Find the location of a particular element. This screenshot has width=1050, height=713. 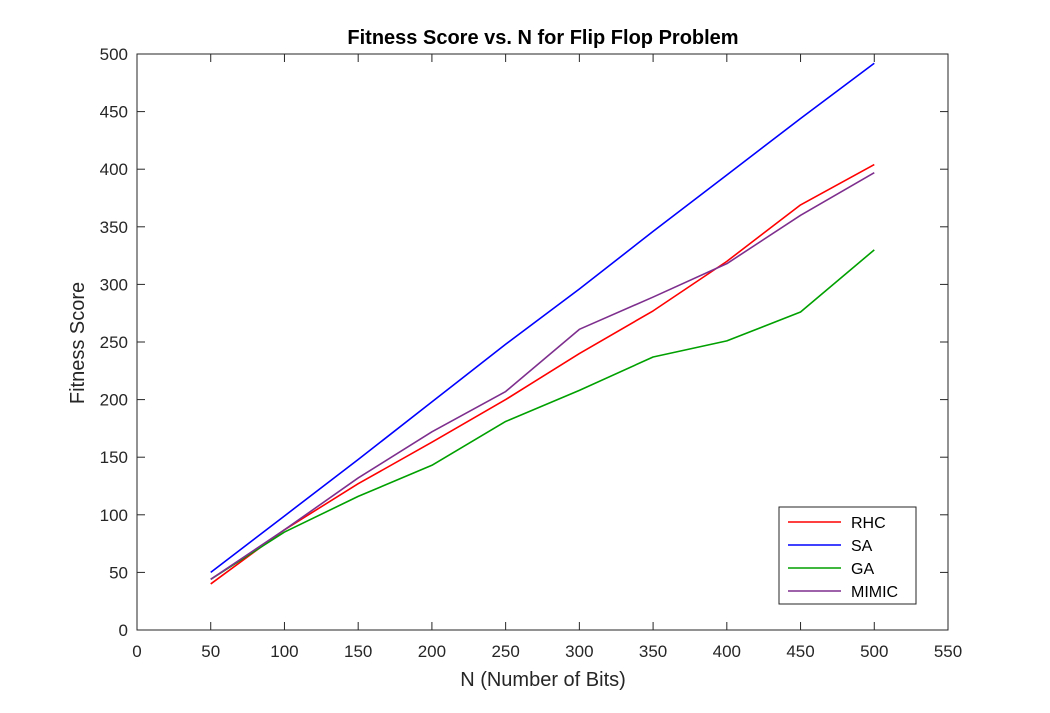

y-tick-label: 450 is located at coordinates (114, 112).